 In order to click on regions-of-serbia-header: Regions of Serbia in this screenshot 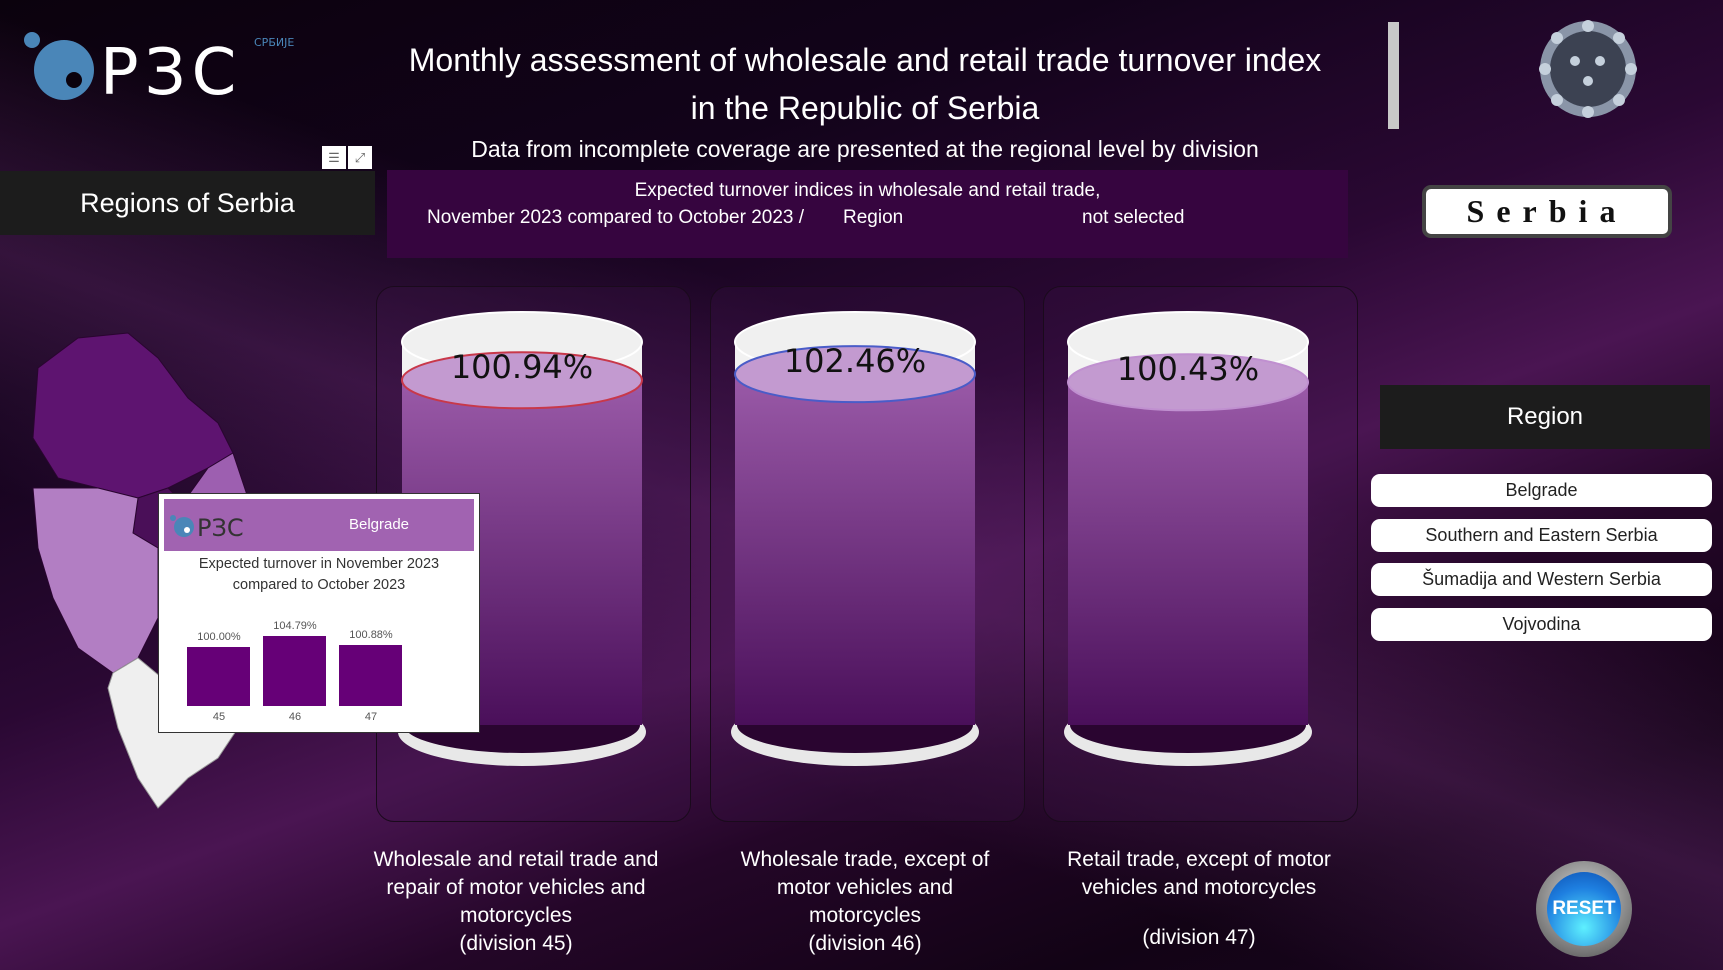, I will do `click(187, 203)`.